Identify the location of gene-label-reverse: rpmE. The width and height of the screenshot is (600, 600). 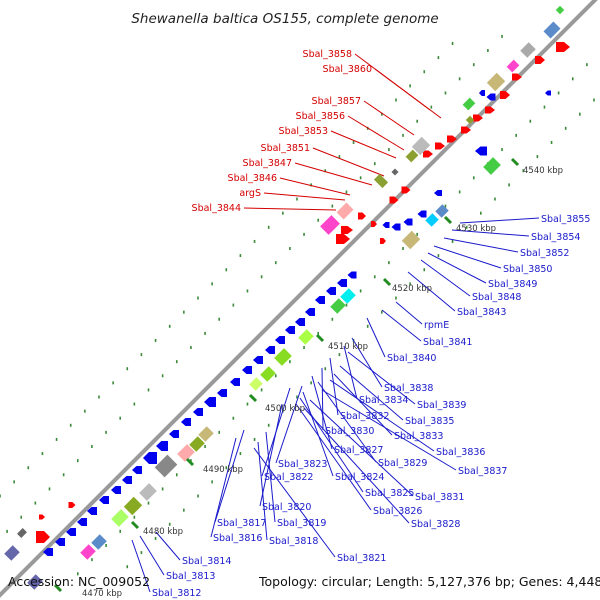
(436, 325).